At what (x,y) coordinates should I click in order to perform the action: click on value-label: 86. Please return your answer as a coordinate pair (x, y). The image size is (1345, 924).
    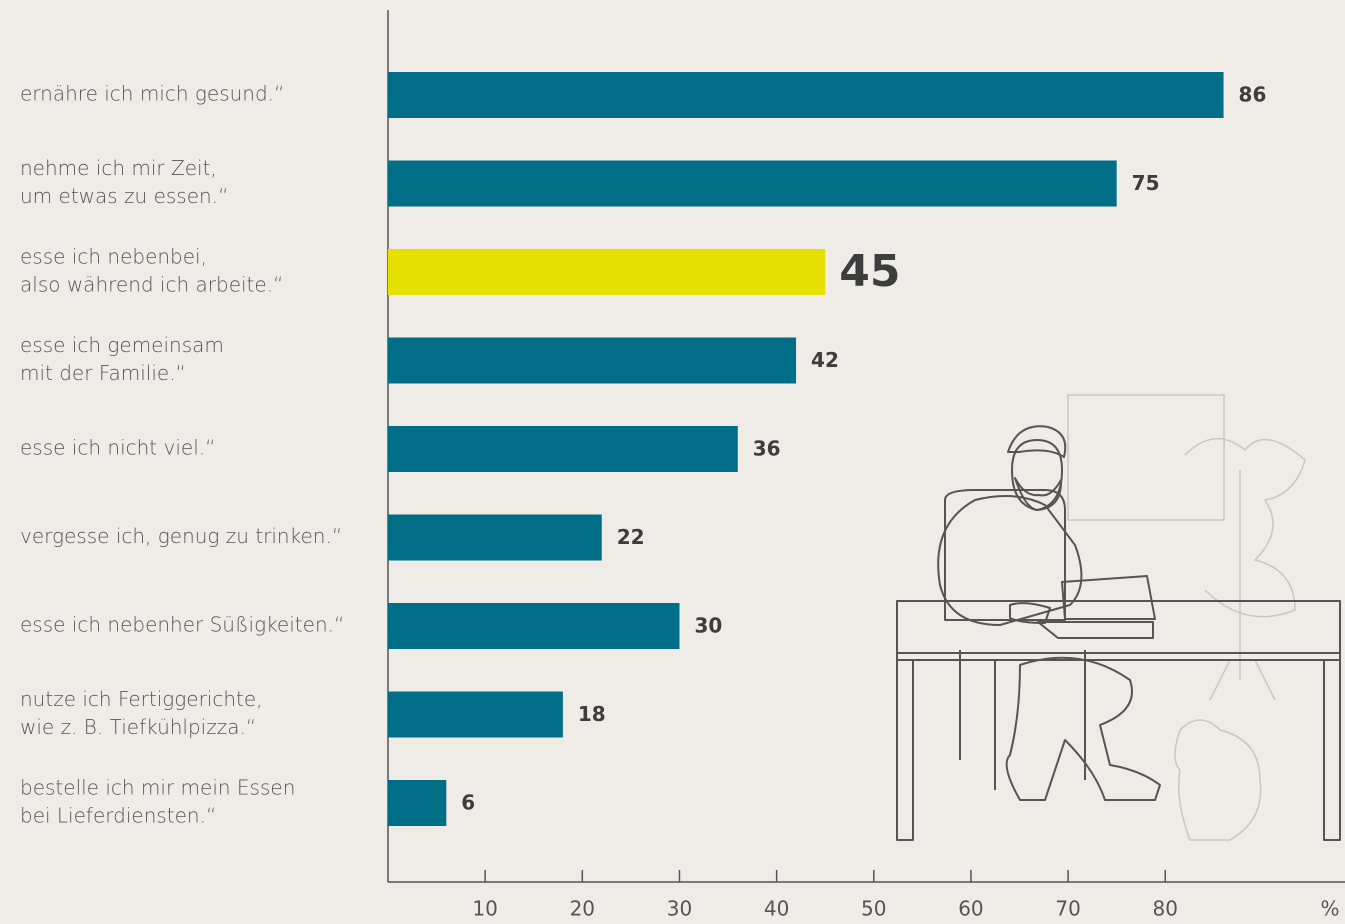
    Looking at the image, I should click on (1253, 95).